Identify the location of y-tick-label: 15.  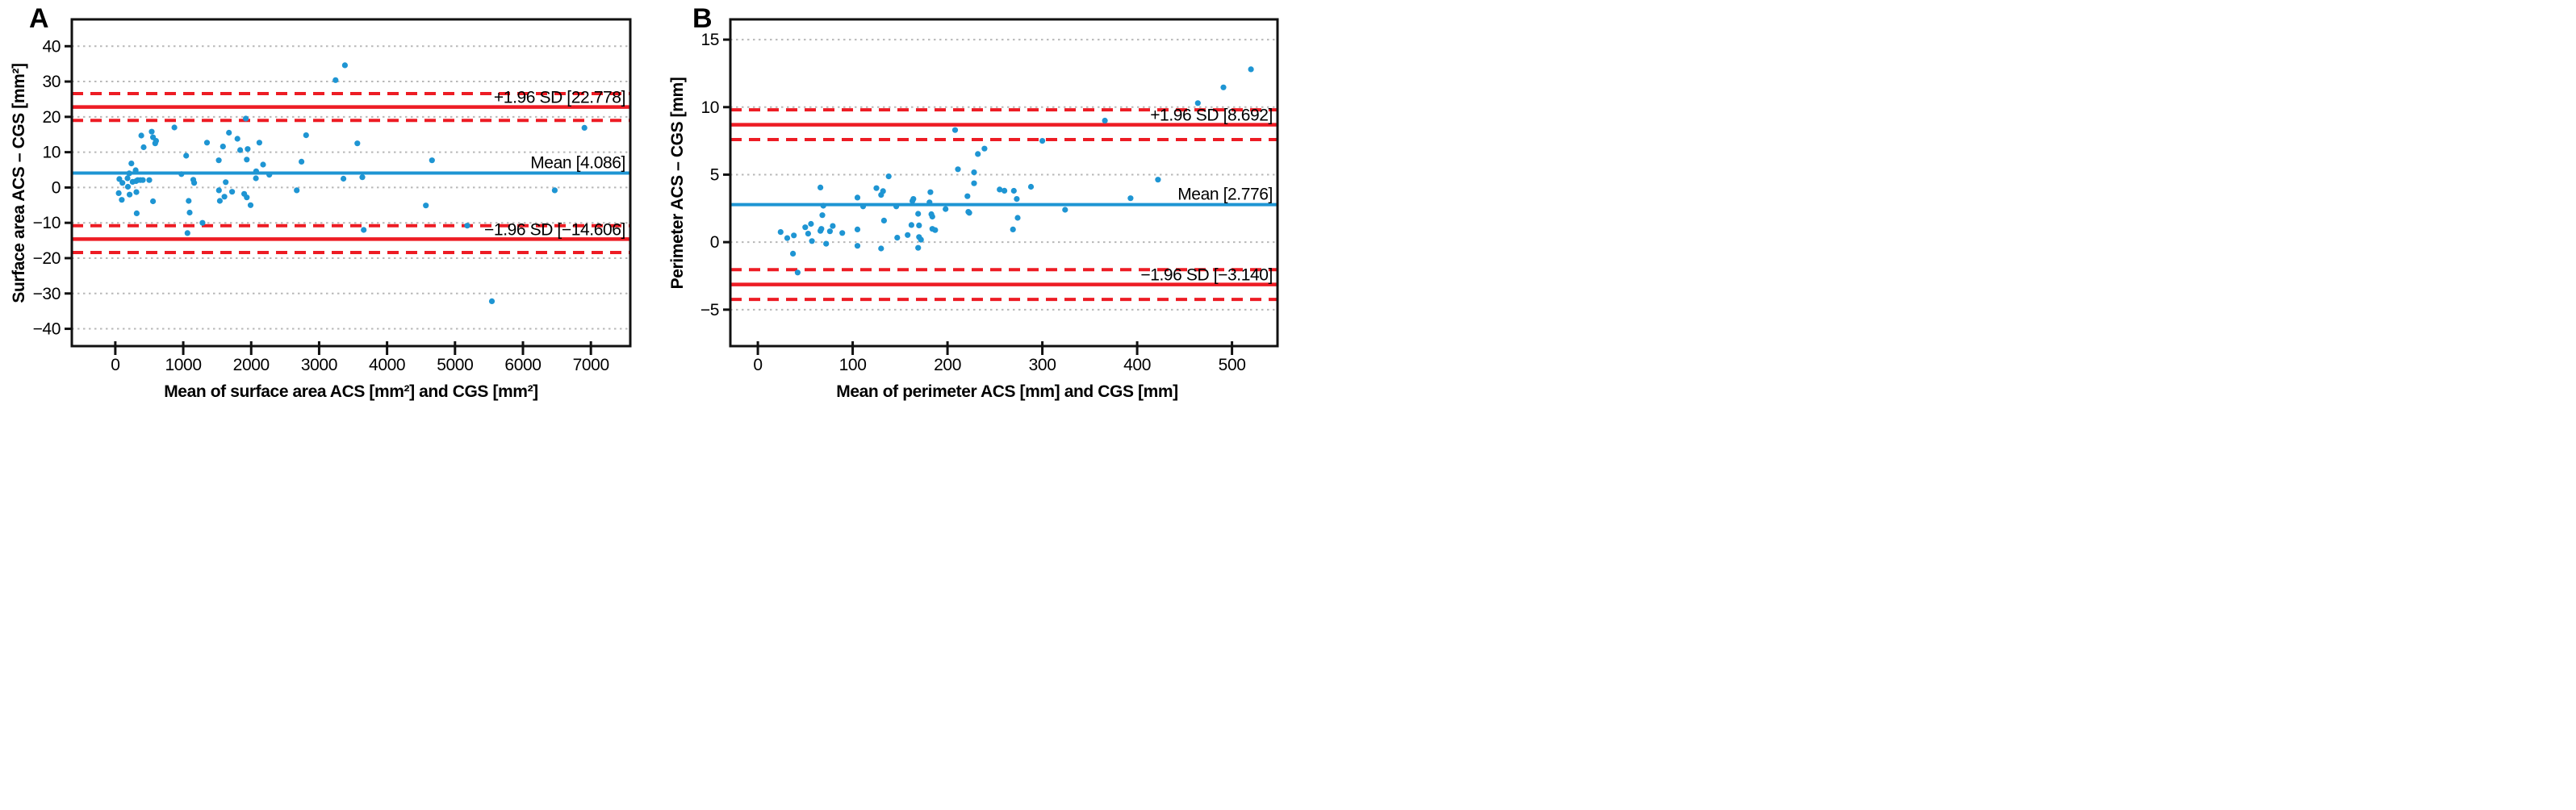
(709, 40).